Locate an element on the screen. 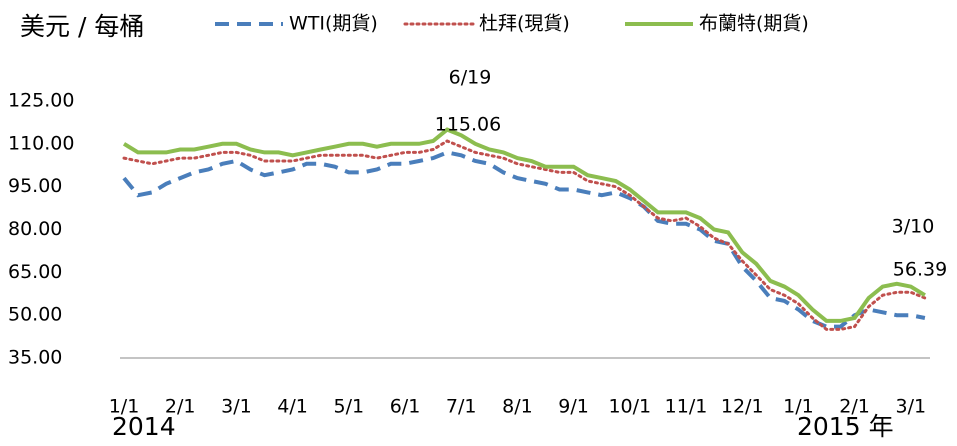  chart-title: 美元 / 每桶 is located at coordinates (82, 26).